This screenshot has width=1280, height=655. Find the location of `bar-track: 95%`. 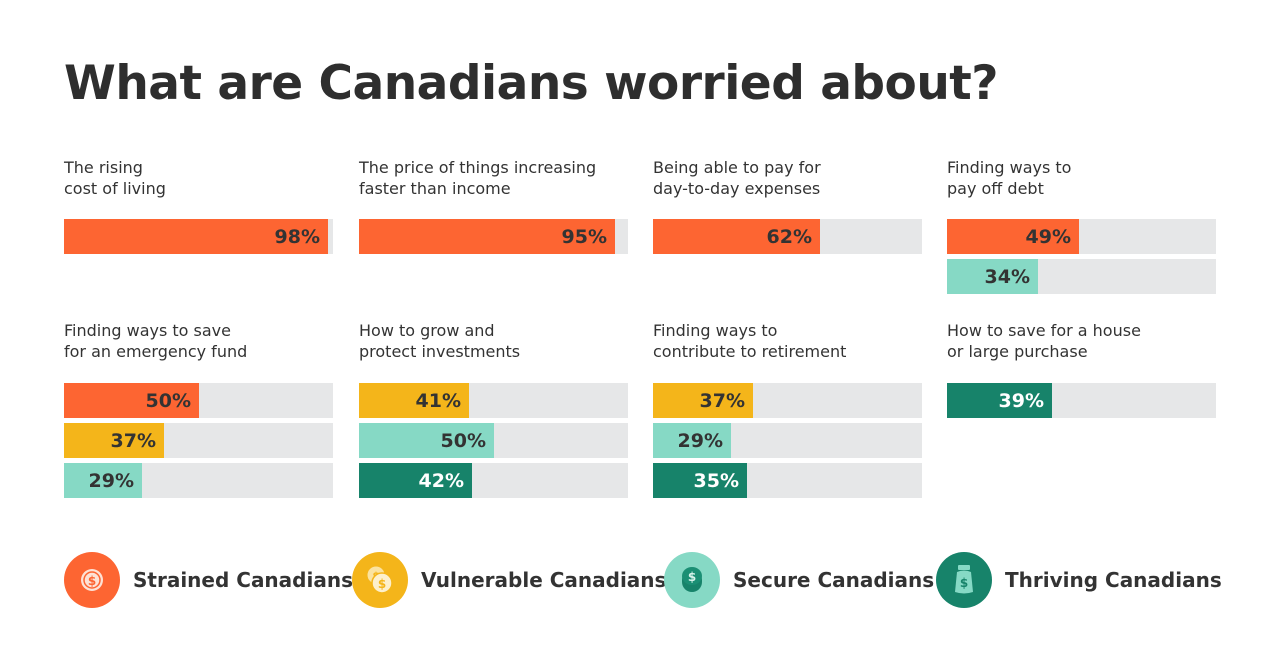

bar-track: 95% is located at coordinates (493, 236).